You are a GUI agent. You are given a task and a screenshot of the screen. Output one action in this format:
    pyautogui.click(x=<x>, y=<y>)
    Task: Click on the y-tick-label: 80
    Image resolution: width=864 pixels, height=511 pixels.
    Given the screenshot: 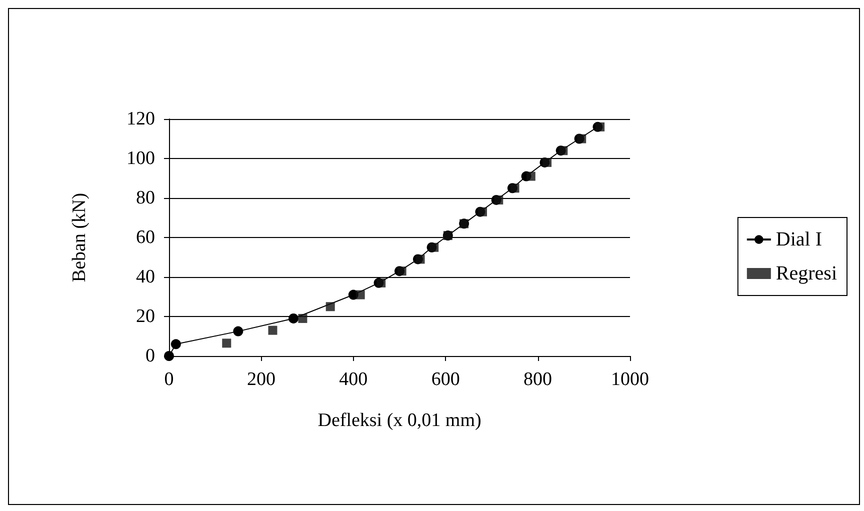 What is the action you would take?
    pyautogui.click(x=145, y=198)
    